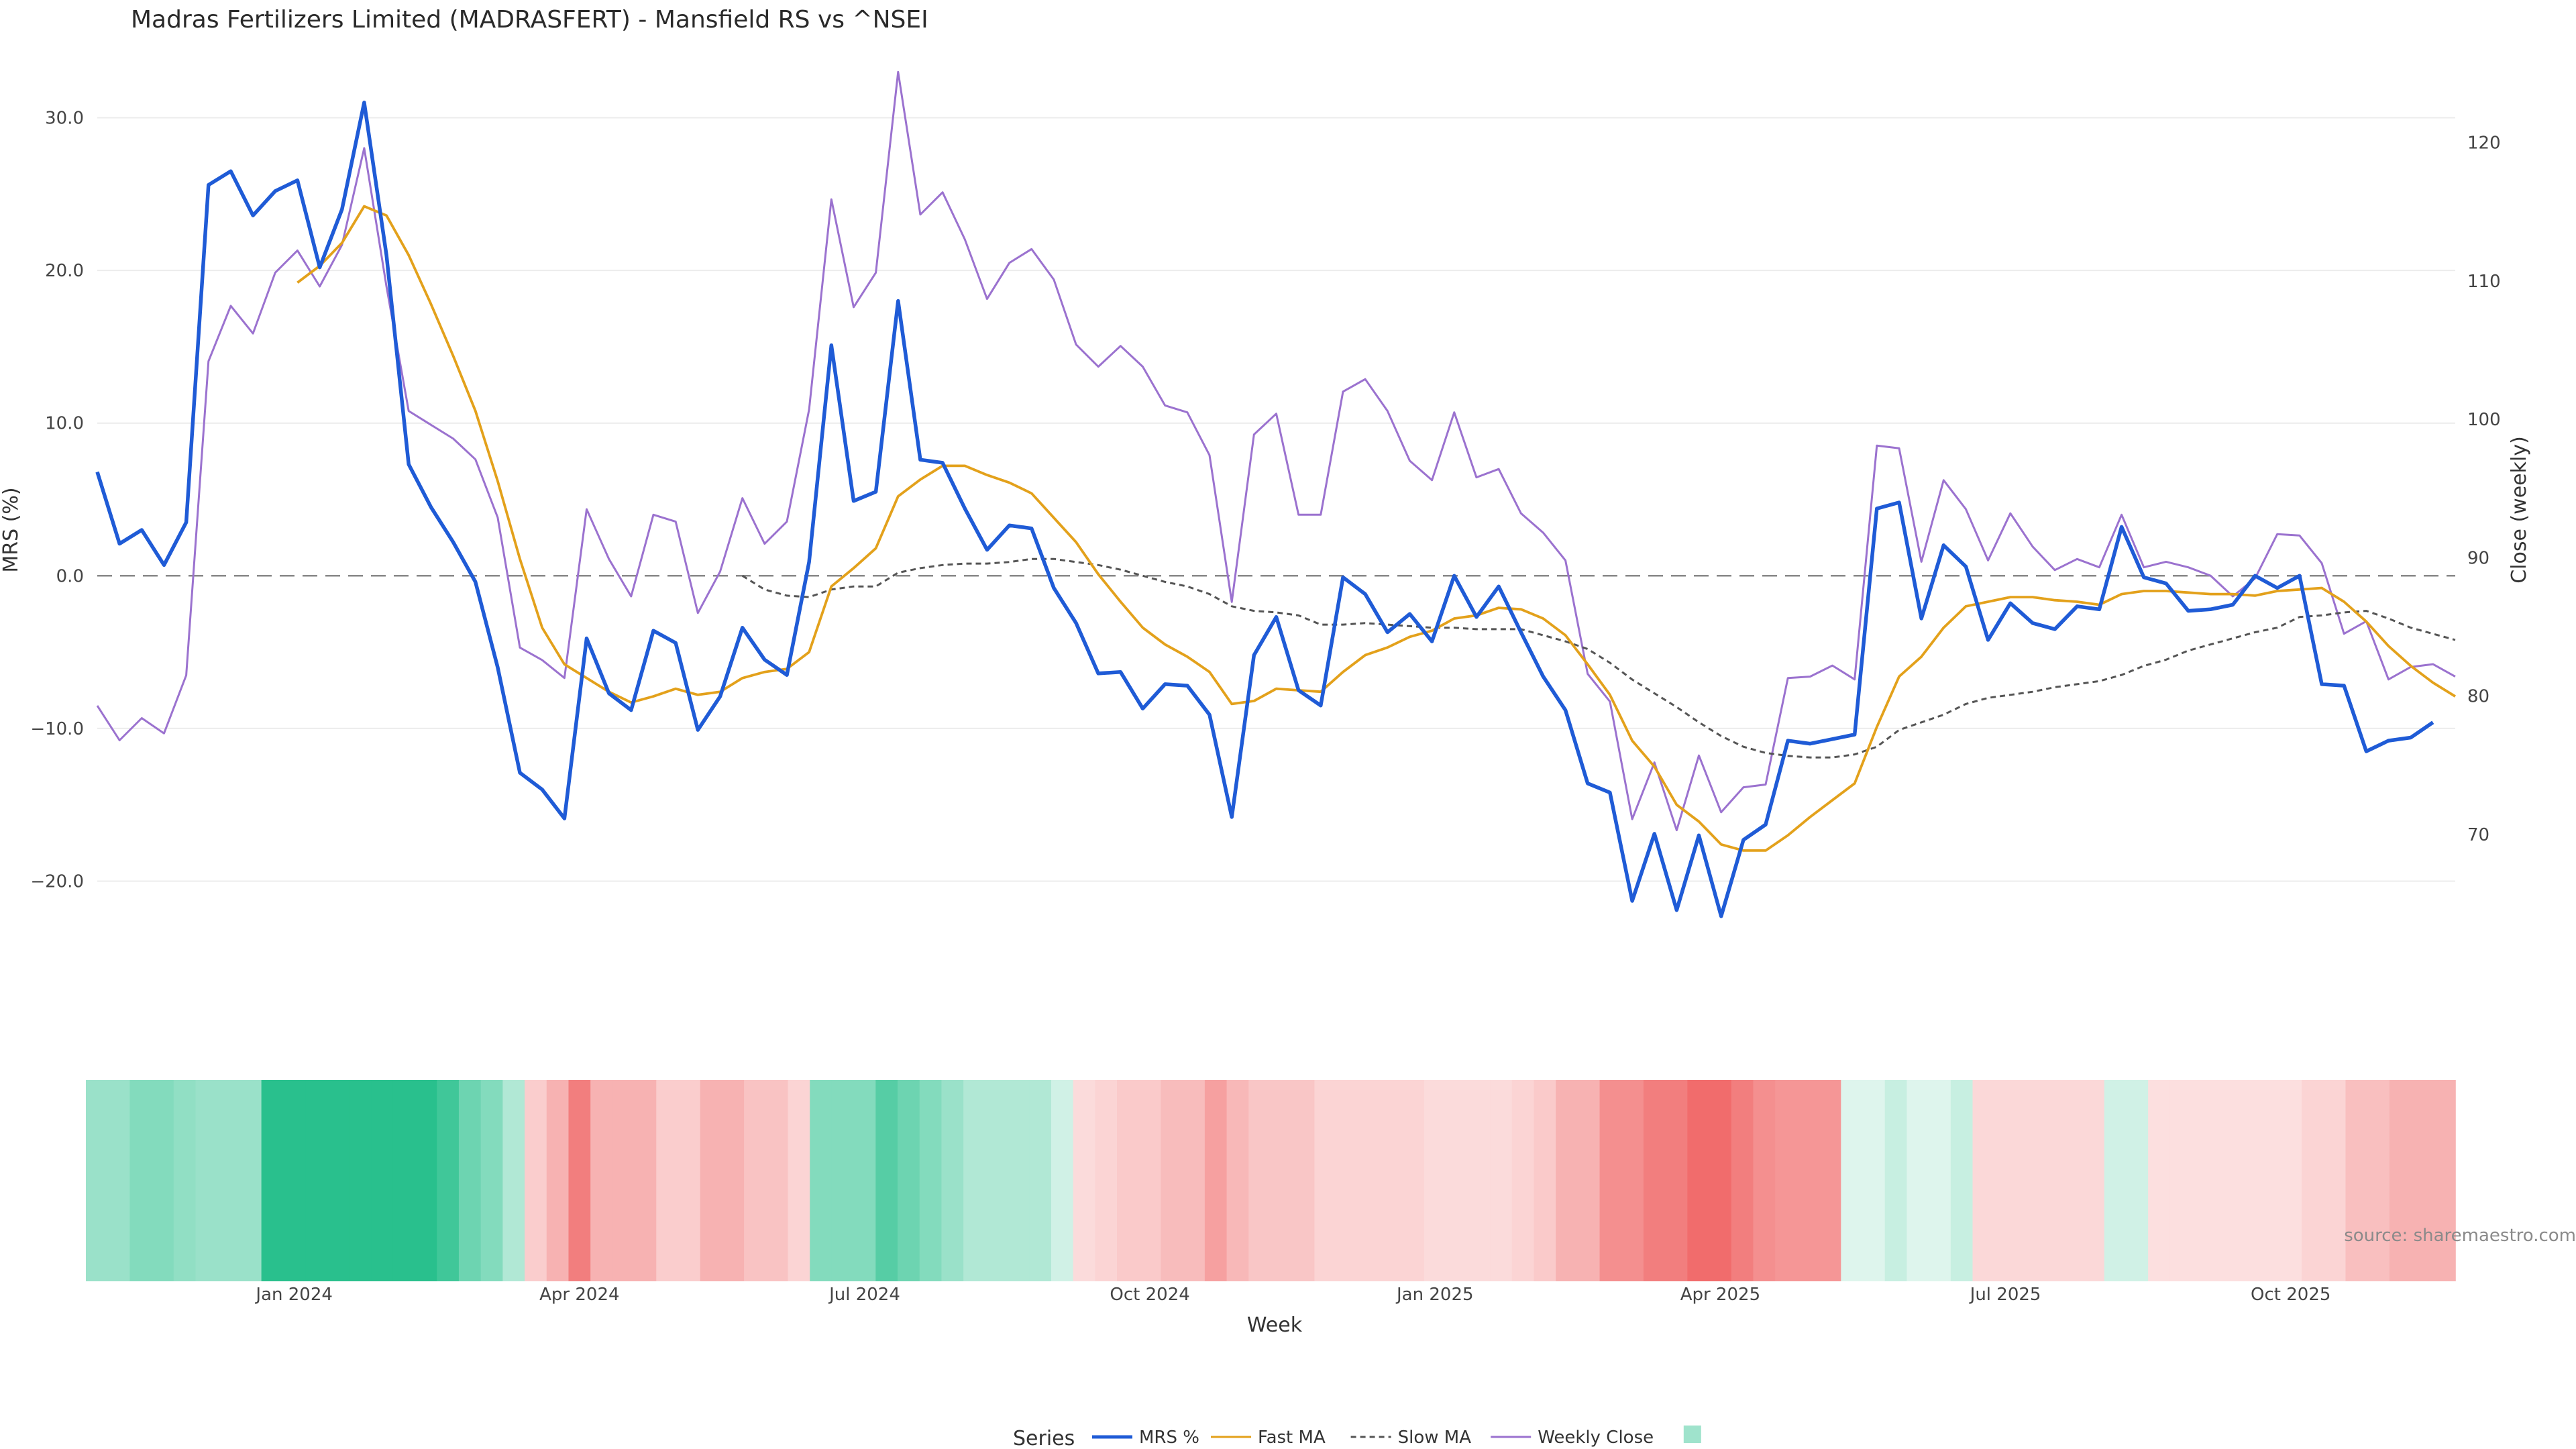 The width and height of the screenshot is (2576, 1449). What do you see at coordinates (1435, 1438) in the screenshot?
I see `legend-label: Slow MA` at bounding box center [1435, 1438].